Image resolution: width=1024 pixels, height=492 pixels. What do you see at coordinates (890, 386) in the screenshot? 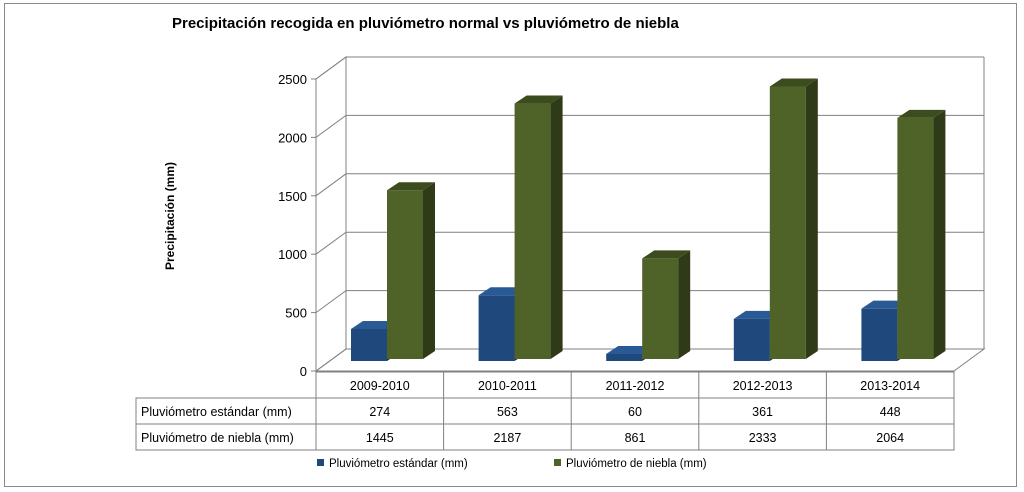
I see `x-tick-label: 2013-2014` at bounding box center [890, 386].